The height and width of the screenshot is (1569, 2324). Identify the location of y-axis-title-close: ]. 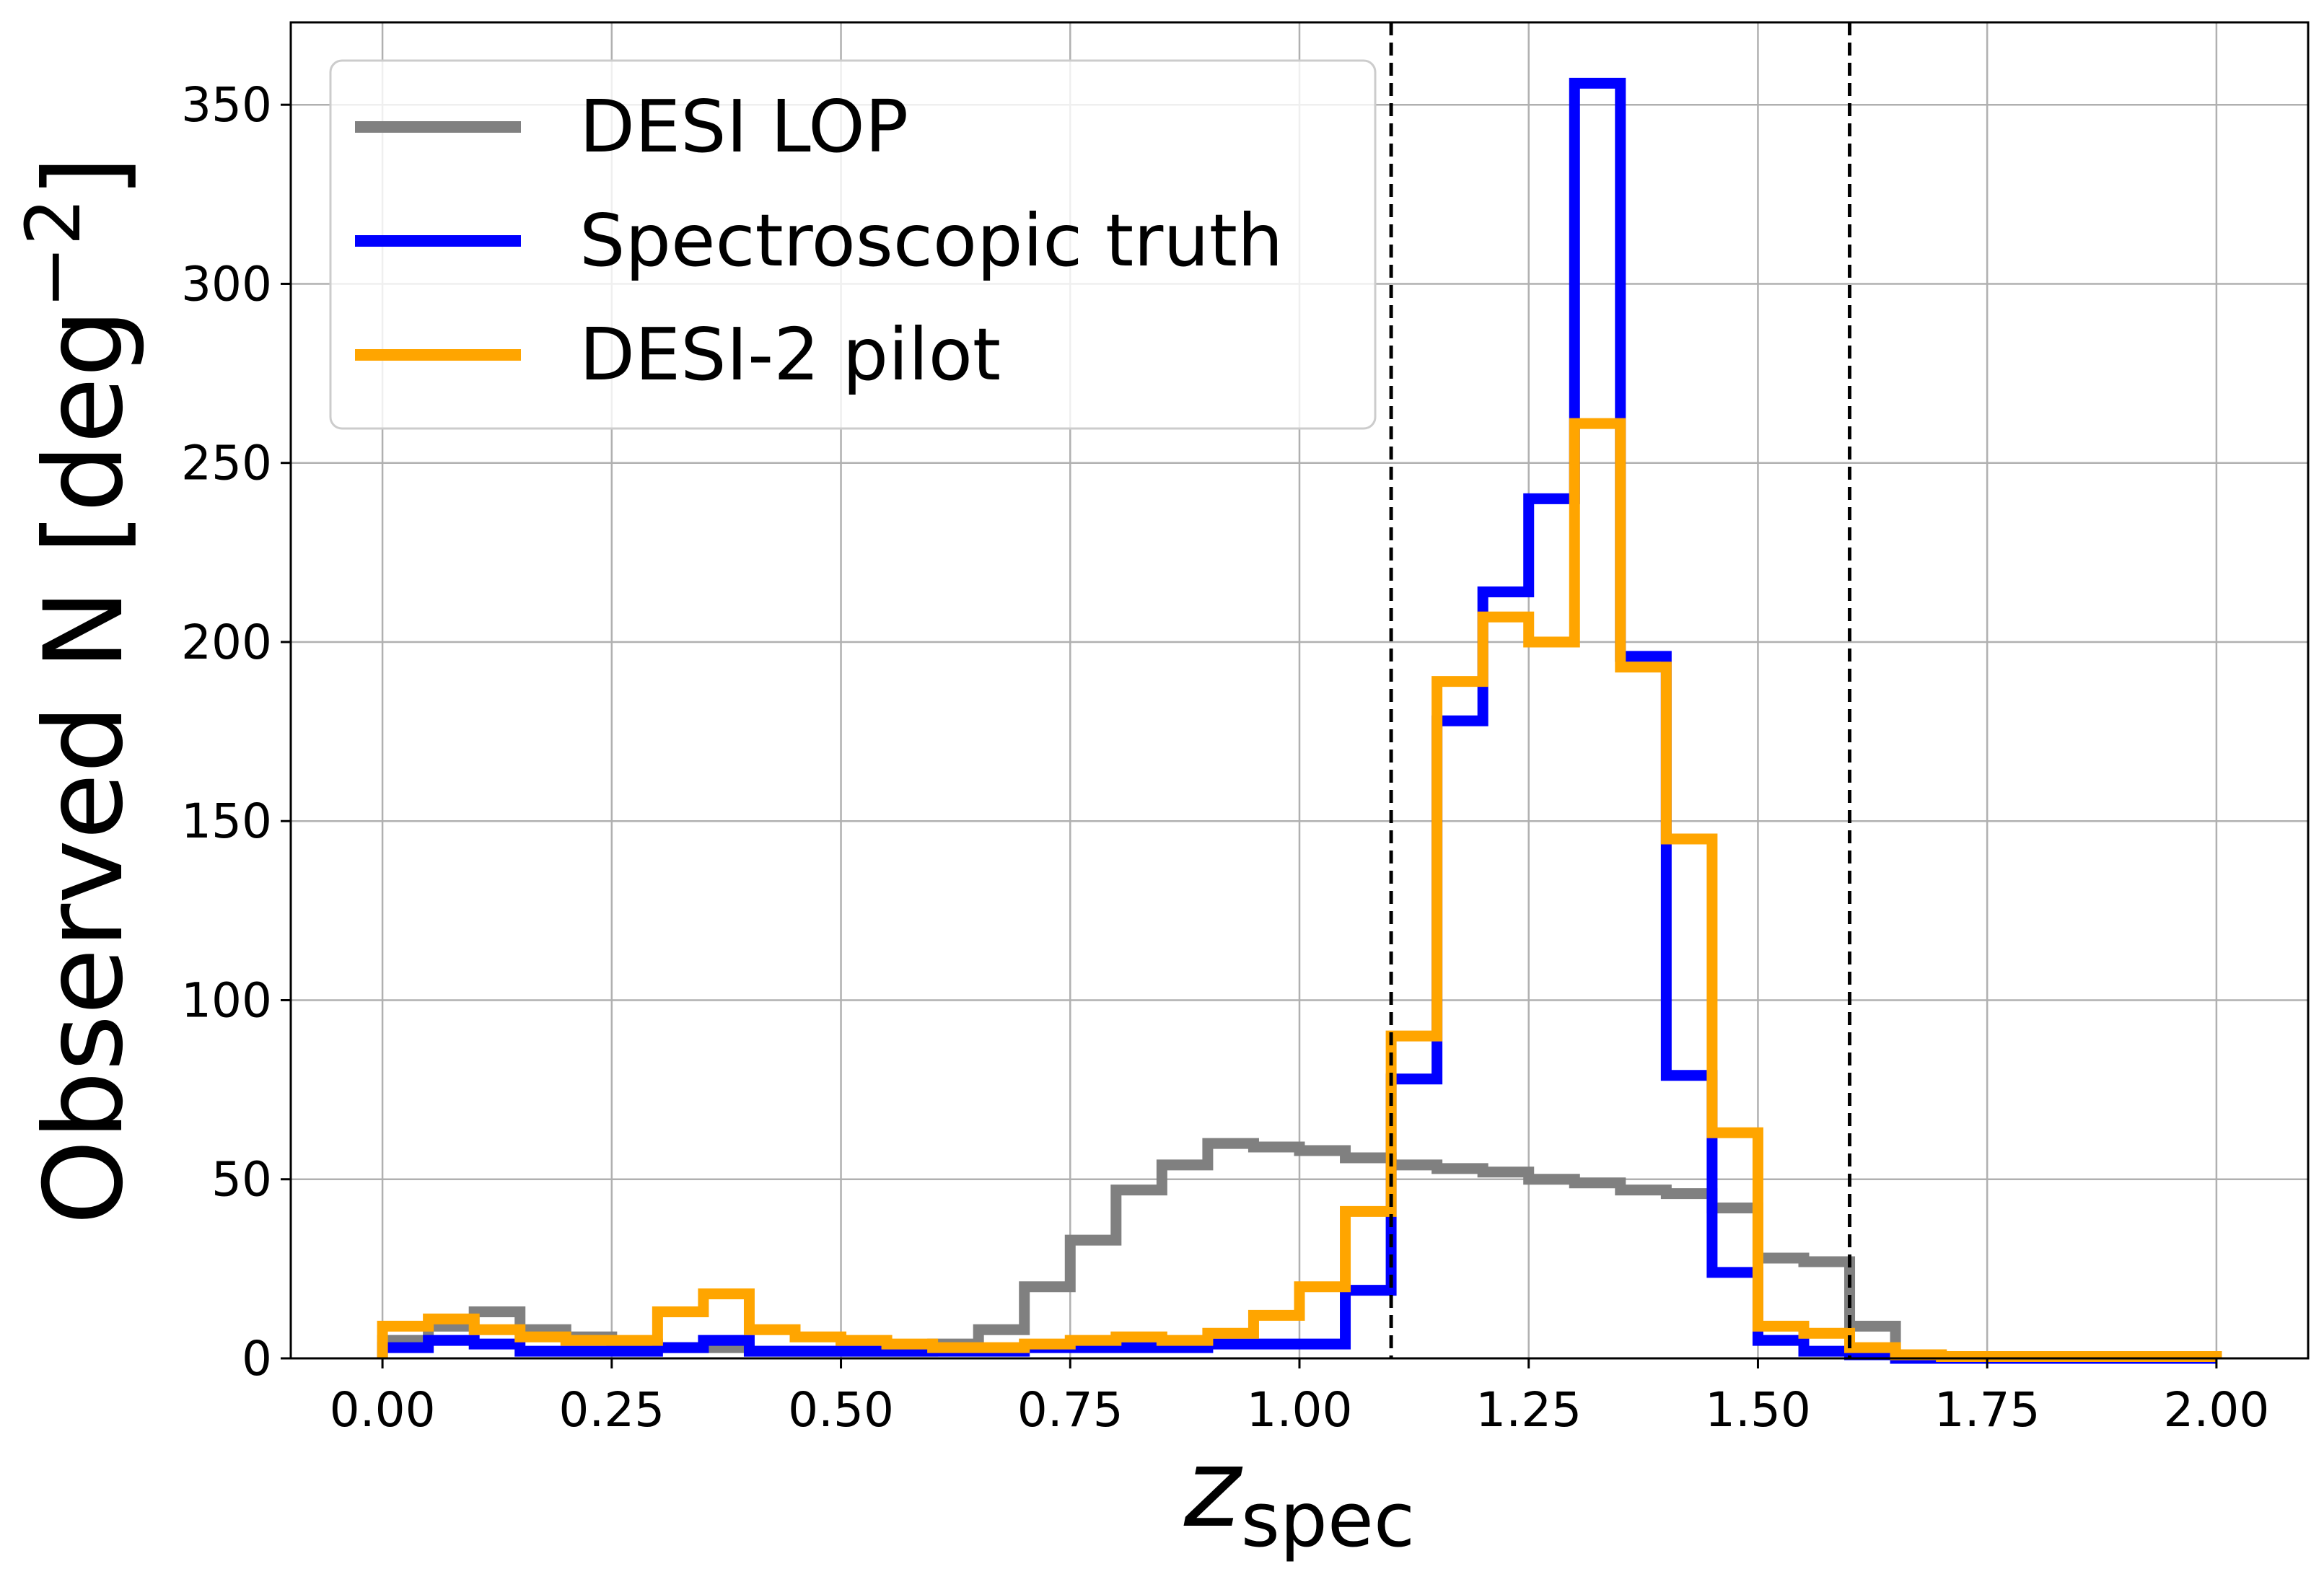
(84, 177).